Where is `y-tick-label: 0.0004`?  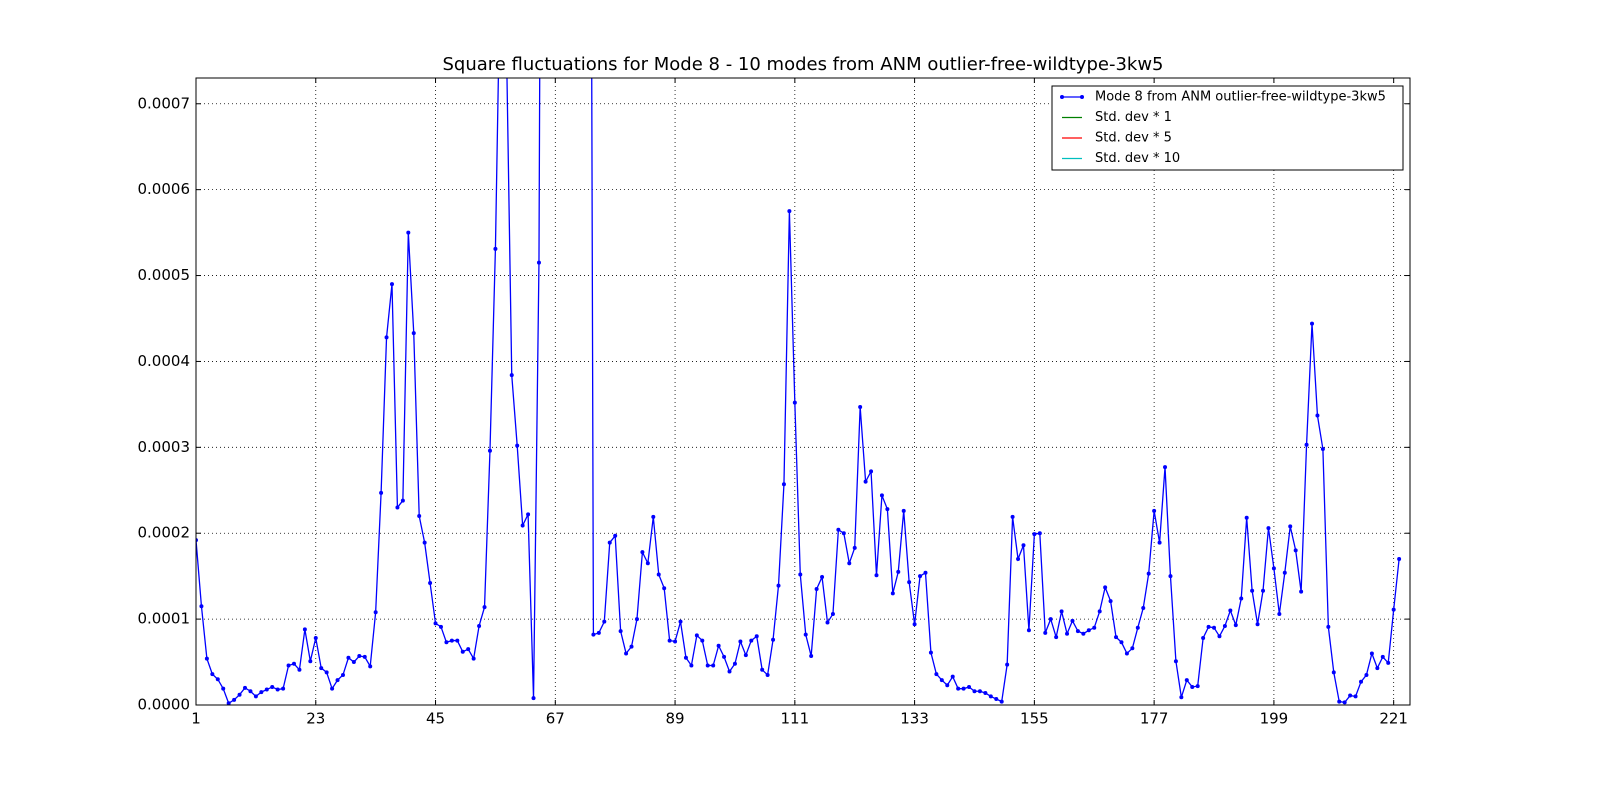
y-tick-label: 0.0004 is located at coordinates (164, 361).